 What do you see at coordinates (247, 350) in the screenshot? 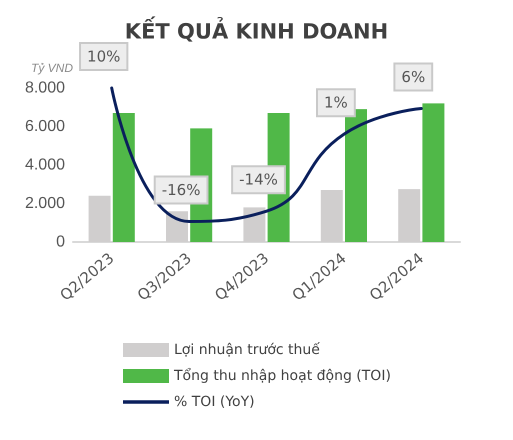
I see `legend-label: Lợi nhuận trước thuế` at bounding box center [247, 350].